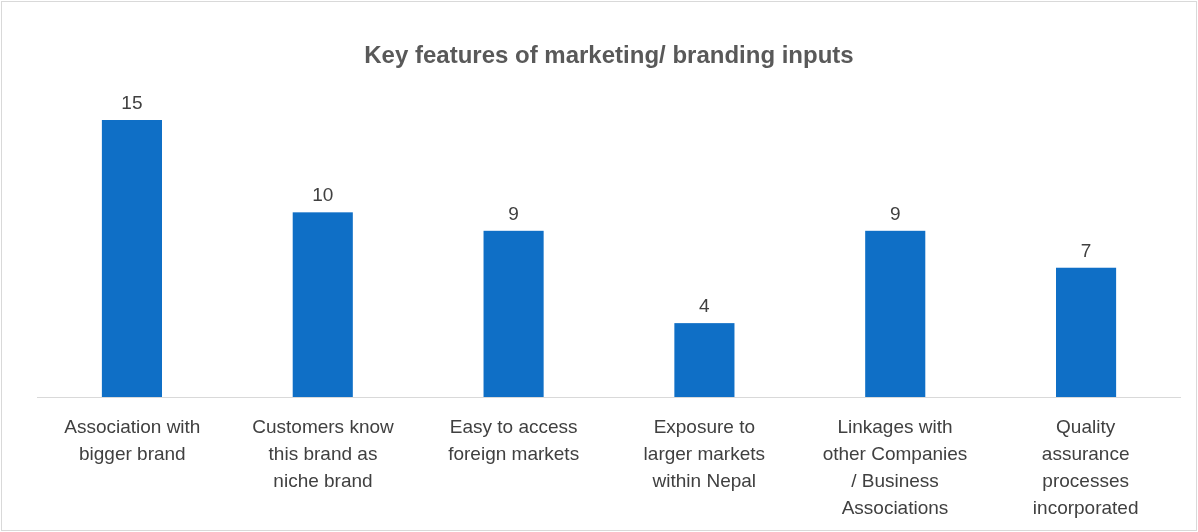  I want to click on data-label: 10, so click(323, 195).